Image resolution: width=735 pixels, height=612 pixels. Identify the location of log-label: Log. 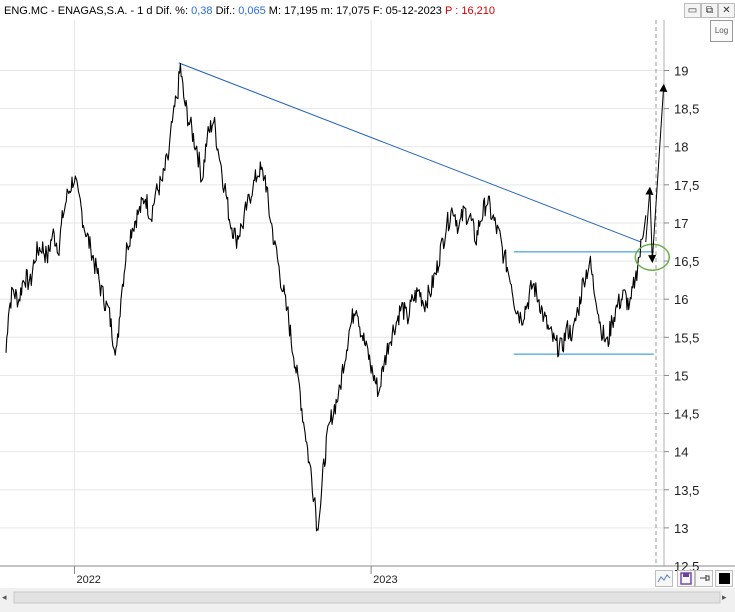
(721, 30).